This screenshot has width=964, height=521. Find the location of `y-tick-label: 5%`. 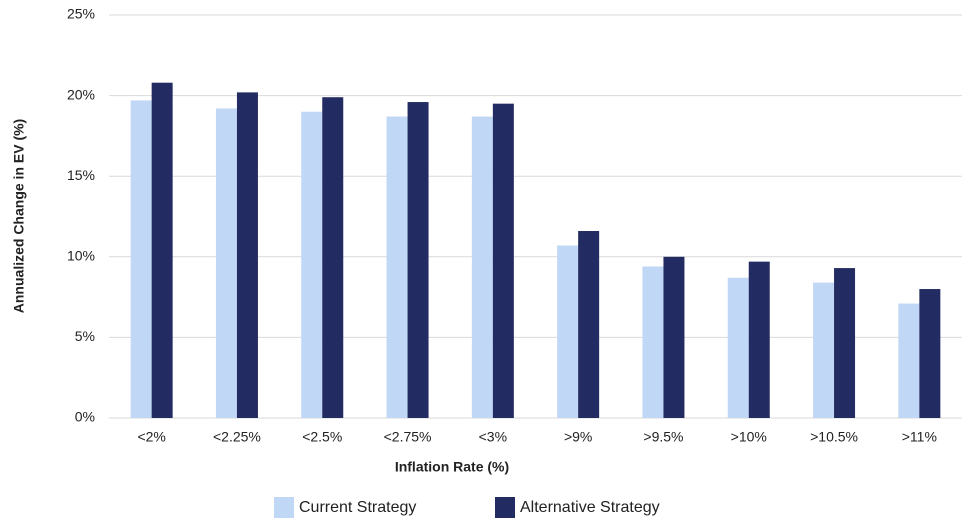

y-tick-label: 5% is located at coordinates (85, 336).